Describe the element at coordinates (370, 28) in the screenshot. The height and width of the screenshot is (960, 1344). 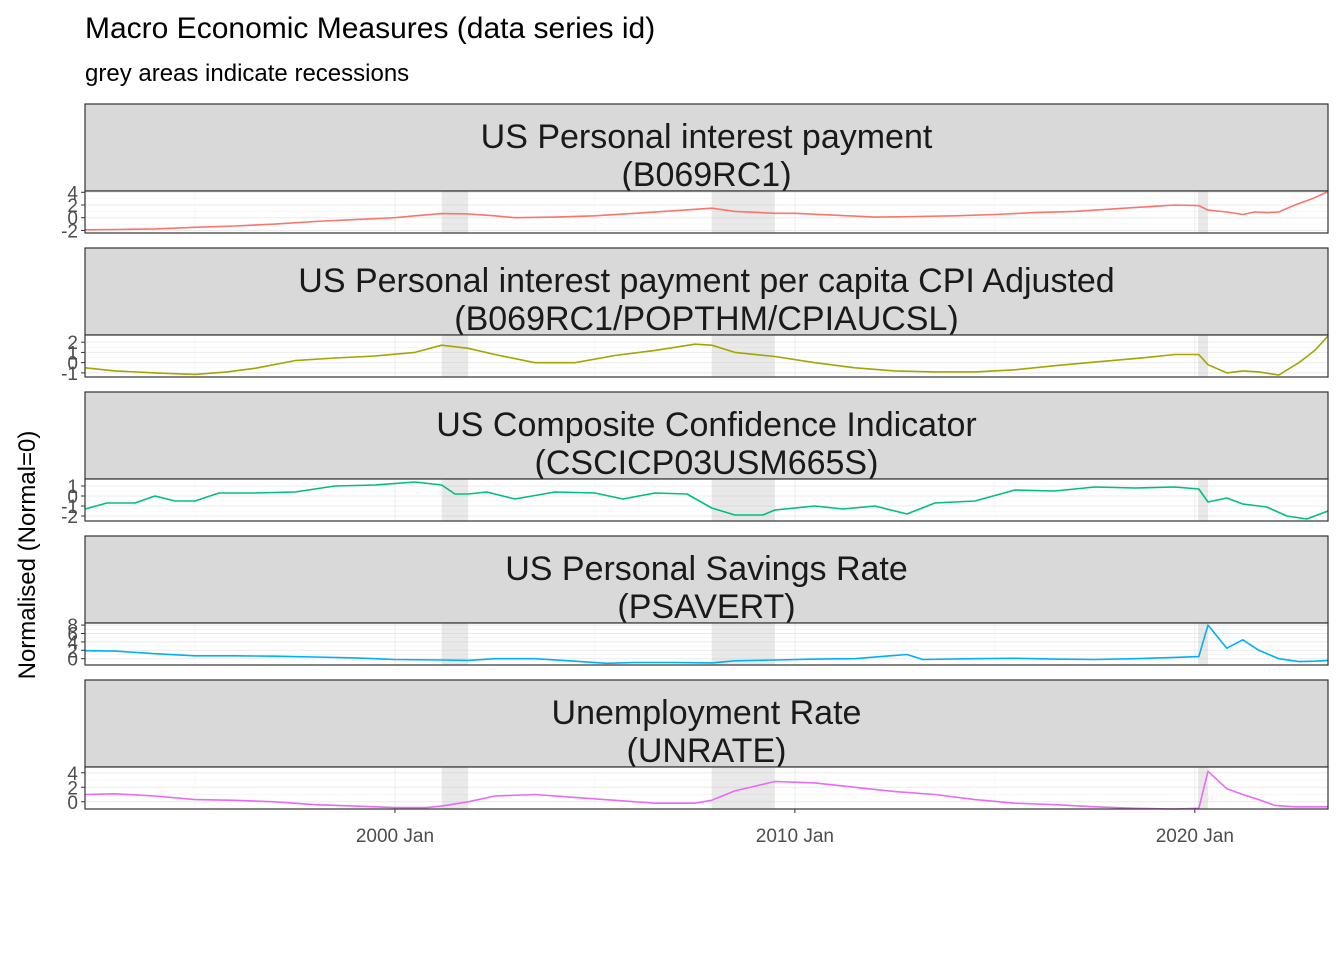
I see `chart-title: Macro Economic Measures (data series id)` at that location.